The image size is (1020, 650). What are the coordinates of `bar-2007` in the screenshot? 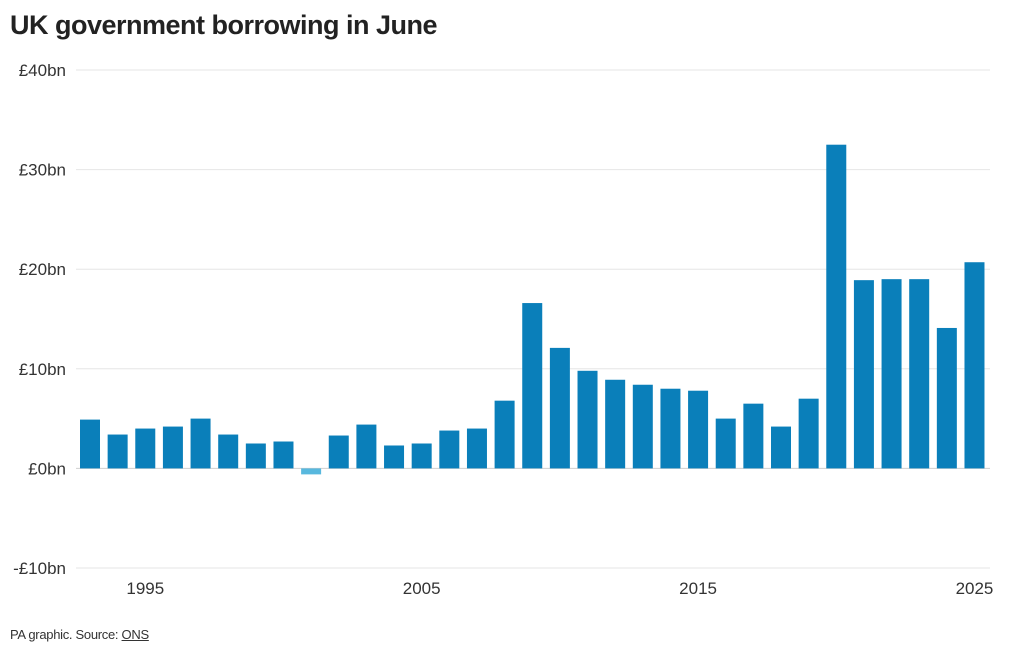 It's located at (476, 448).